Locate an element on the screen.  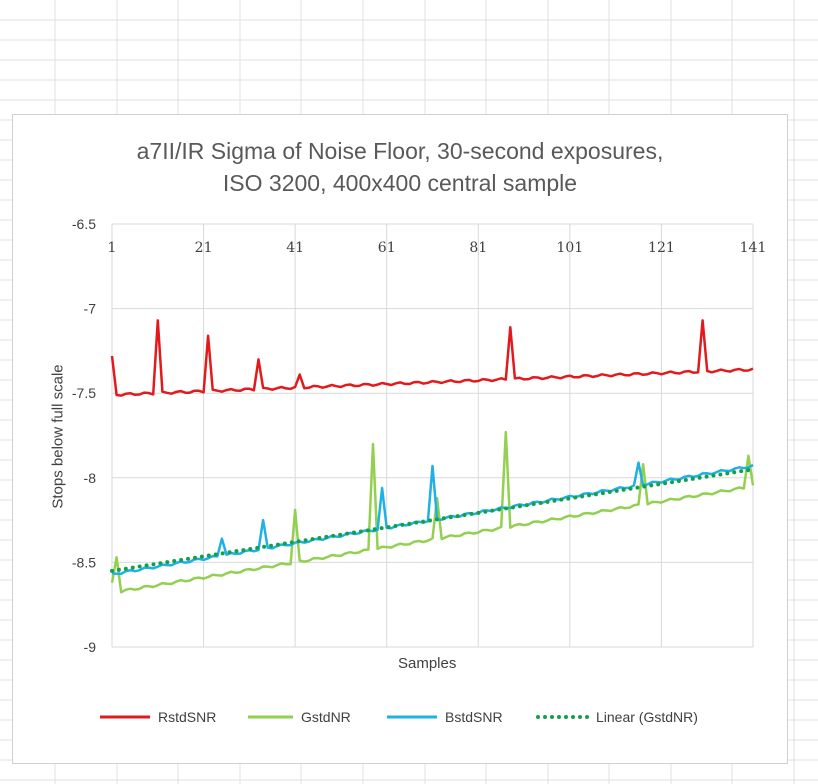
x-tick-label: 61 is located at coordinates (387, 248).